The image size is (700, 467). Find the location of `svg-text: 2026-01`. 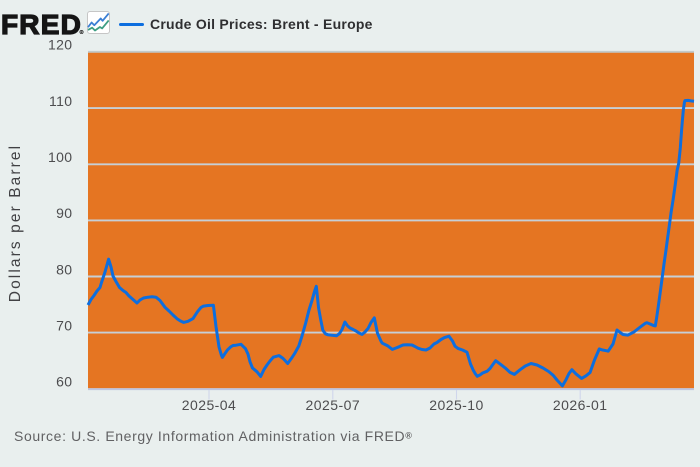

svg-text: 2026-01 is located at coordinates (580, 405).